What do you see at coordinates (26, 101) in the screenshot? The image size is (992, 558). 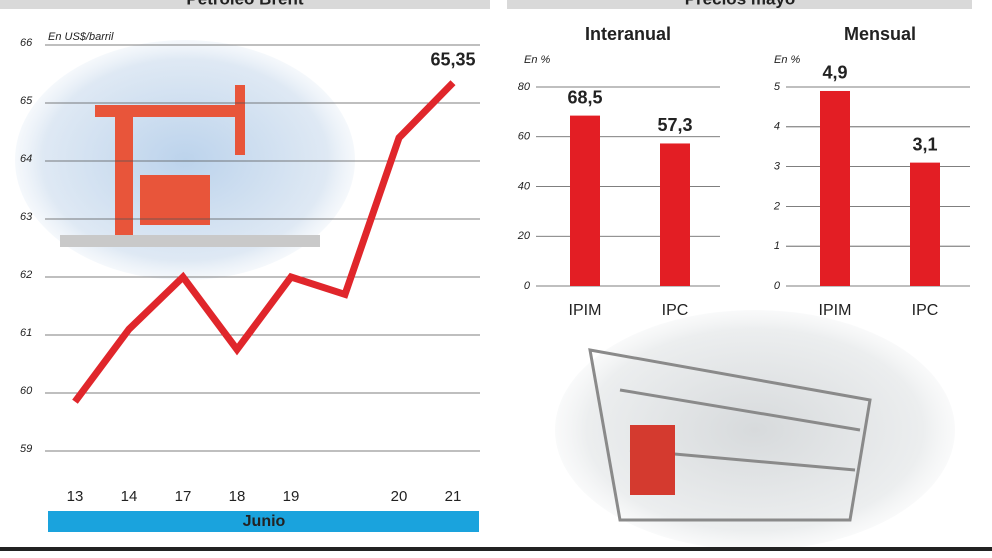 I see `y-tick-label: 65` at bounding box center [26, 101].